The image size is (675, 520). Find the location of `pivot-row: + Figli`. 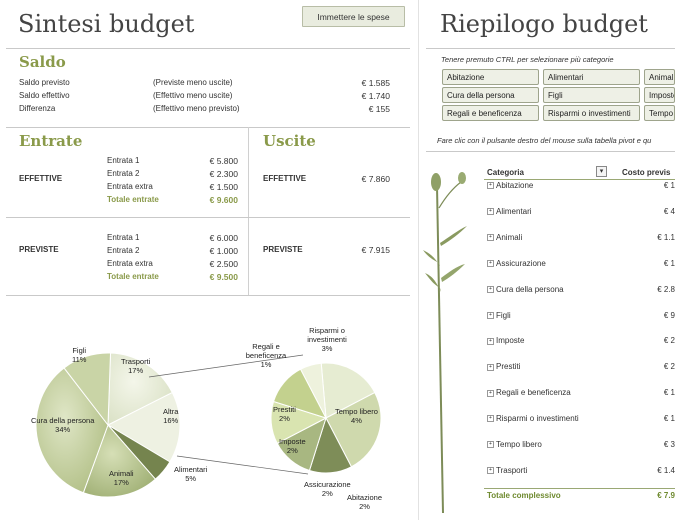

pivot-row: + Figli is located at coordinates (499, 315).